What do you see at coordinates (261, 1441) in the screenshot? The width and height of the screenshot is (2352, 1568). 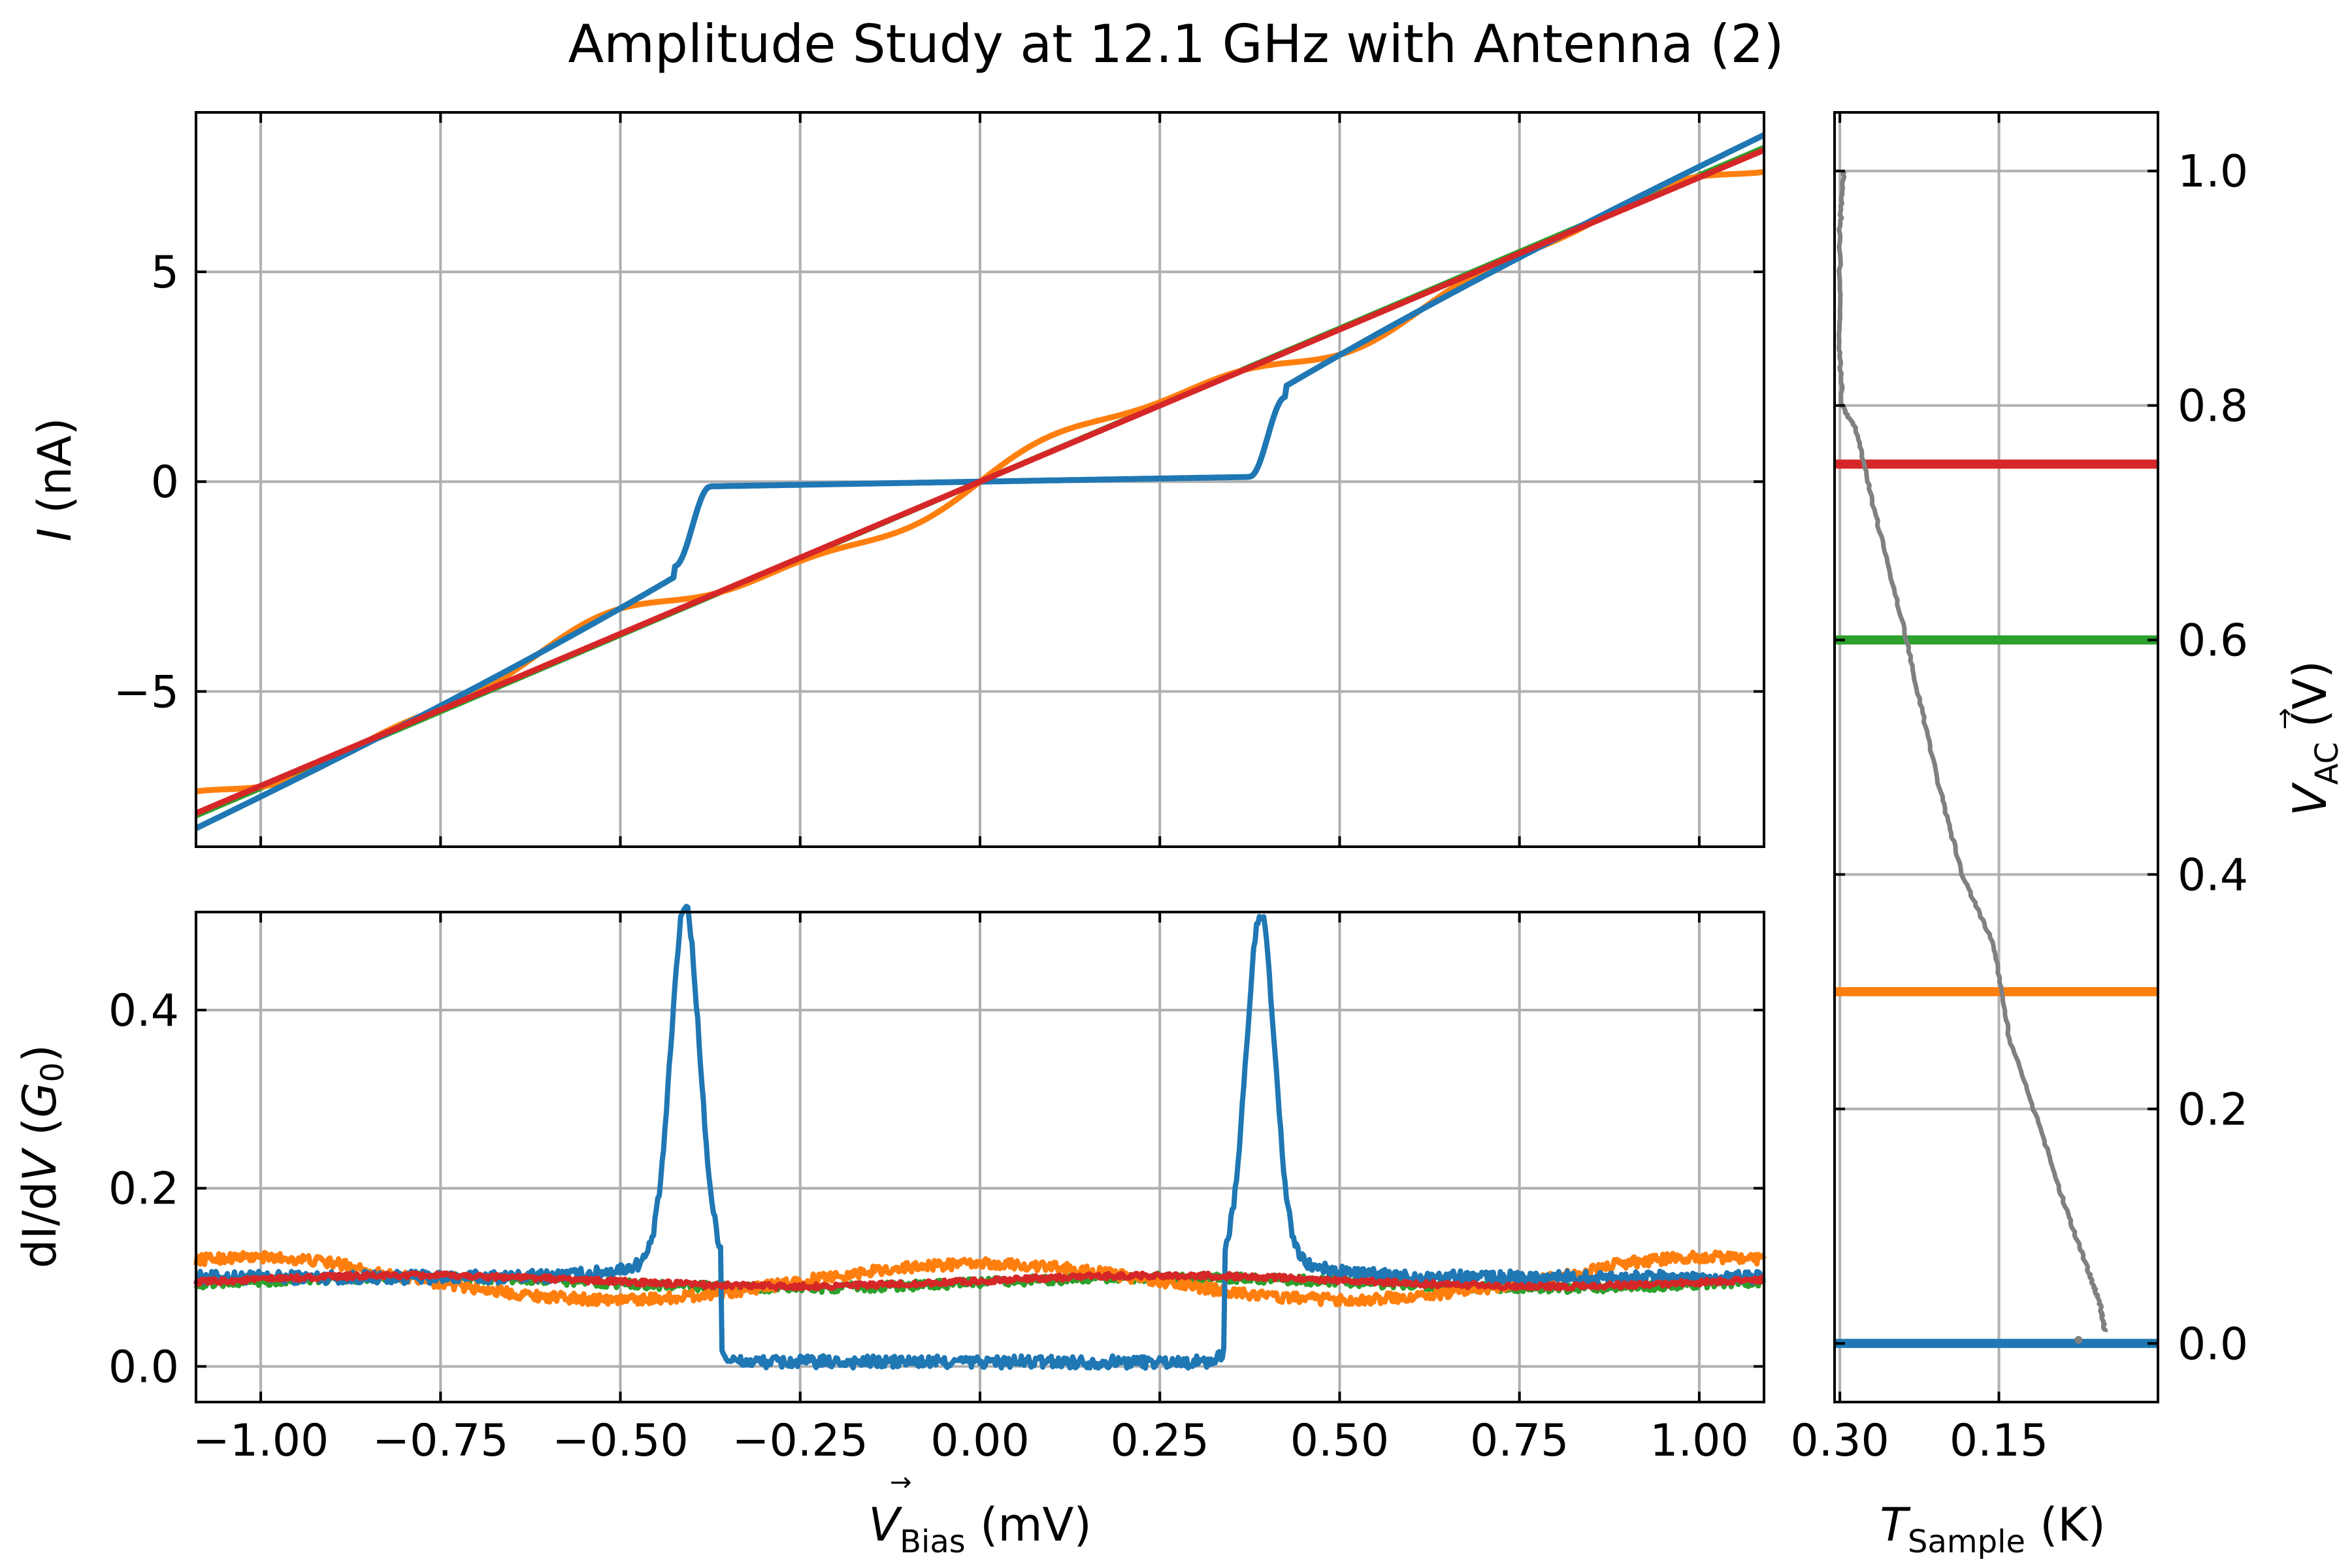 I see `didv-x-tick-label: −1.00` at bounding box center [261, 1441].